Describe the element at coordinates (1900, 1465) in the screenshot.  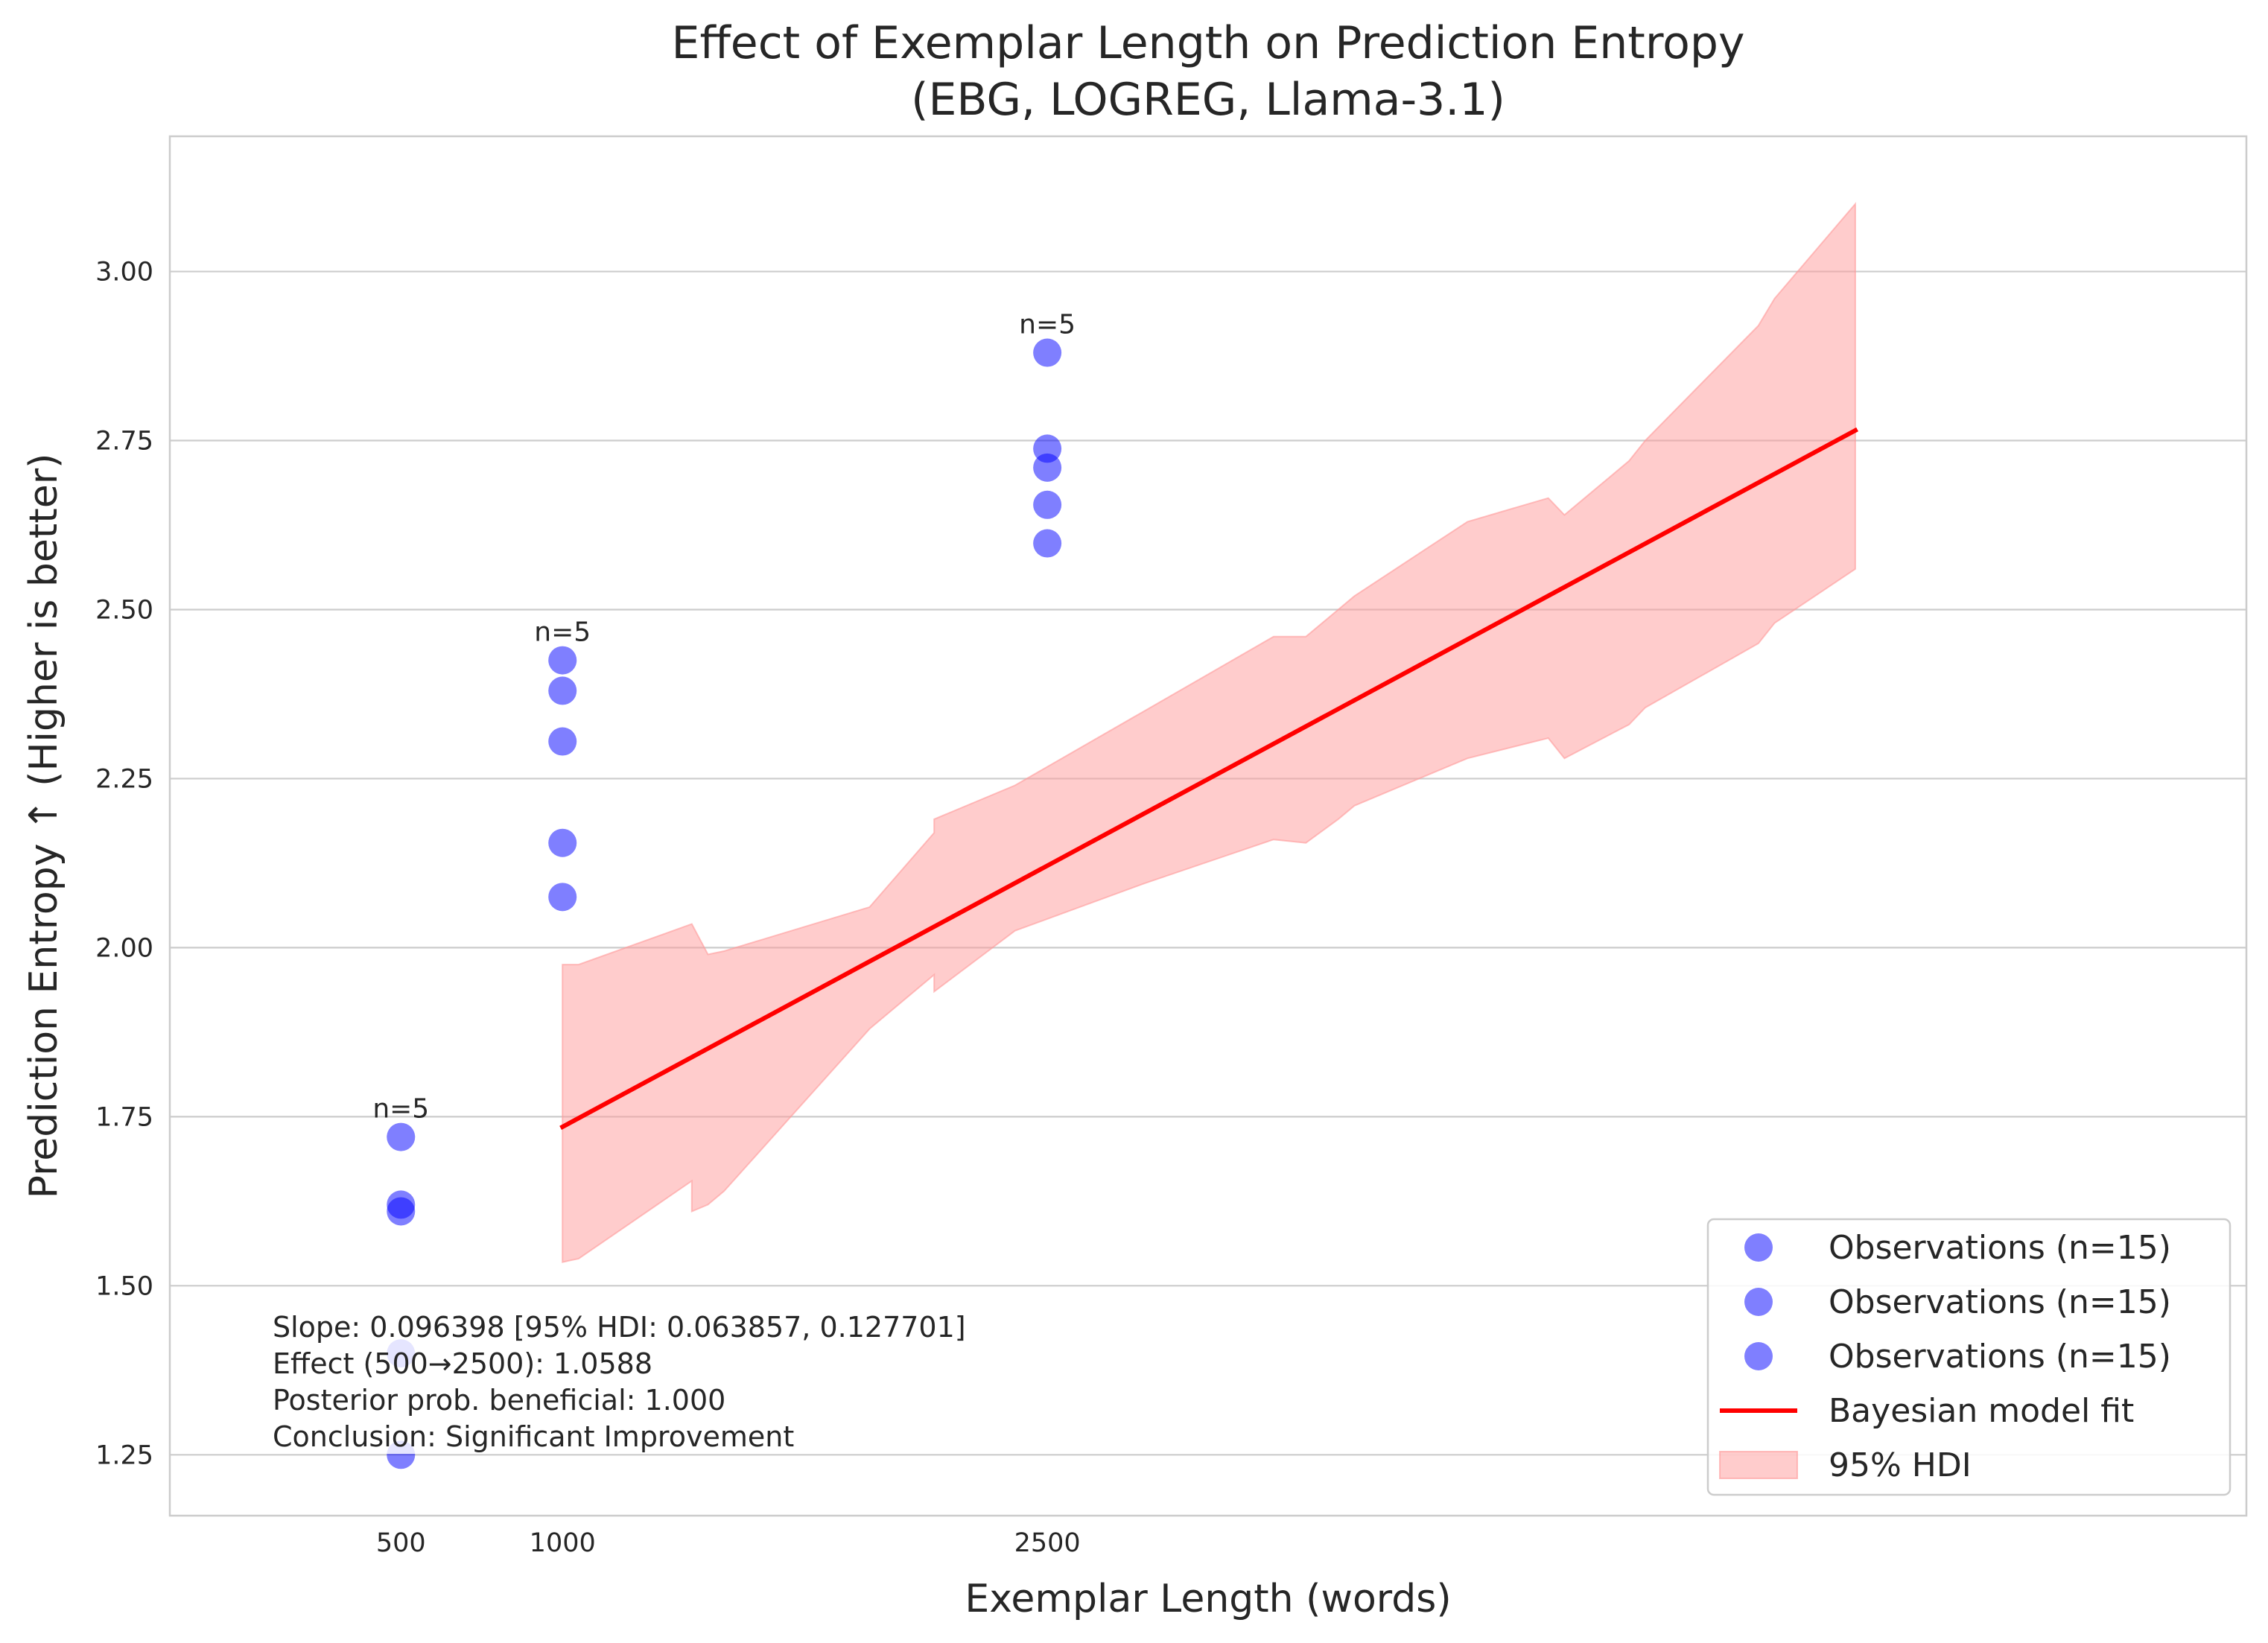
I see `legend-label: 95% HDI` at that location.